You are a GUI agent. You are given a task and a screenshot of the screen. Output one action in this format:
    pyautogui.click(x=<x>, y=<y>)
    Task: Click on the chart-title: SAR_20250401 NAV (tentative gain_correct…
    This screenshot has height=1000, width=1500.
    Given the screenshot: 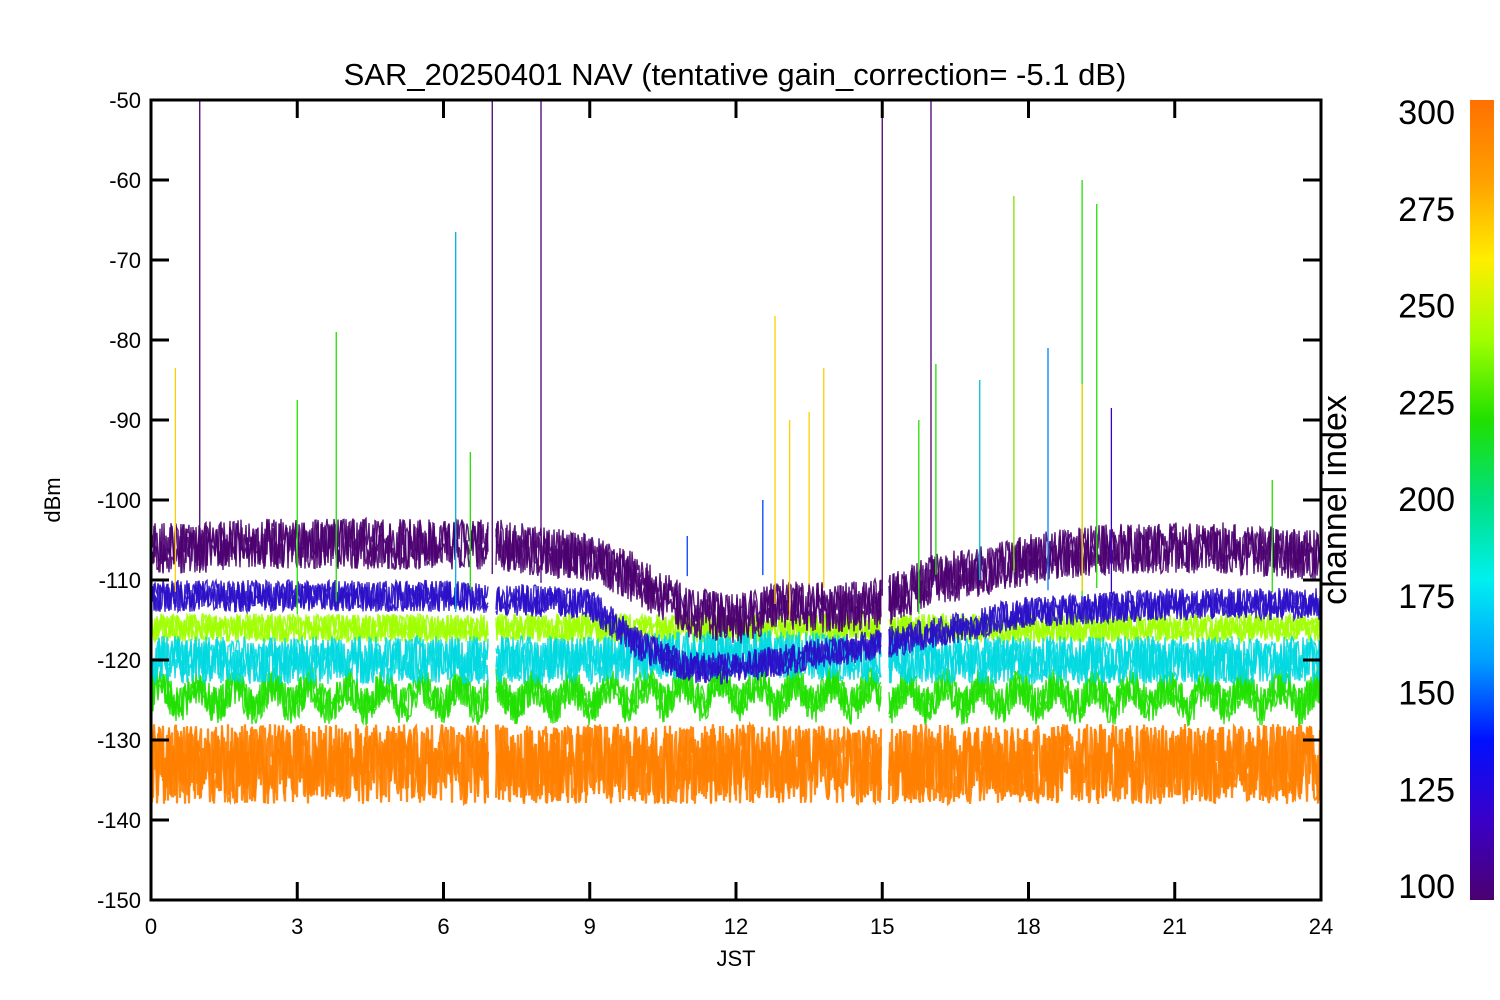 What is the action you would take?
    pyautogui.click(x=735, y=74)
    